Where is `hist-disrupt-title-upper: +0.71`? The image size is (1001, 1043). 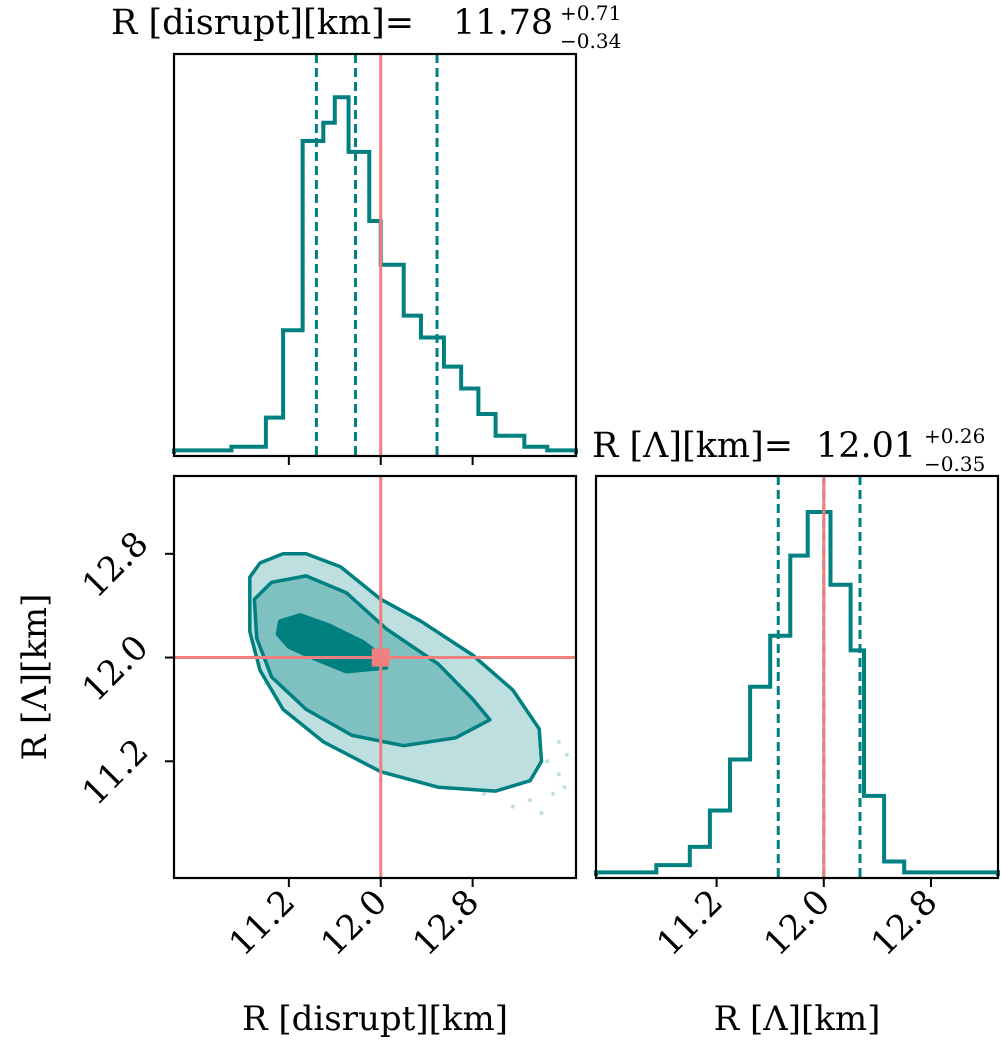
hist-disrupt-title-upper: +0.71 is located at coordinates (590, 13).